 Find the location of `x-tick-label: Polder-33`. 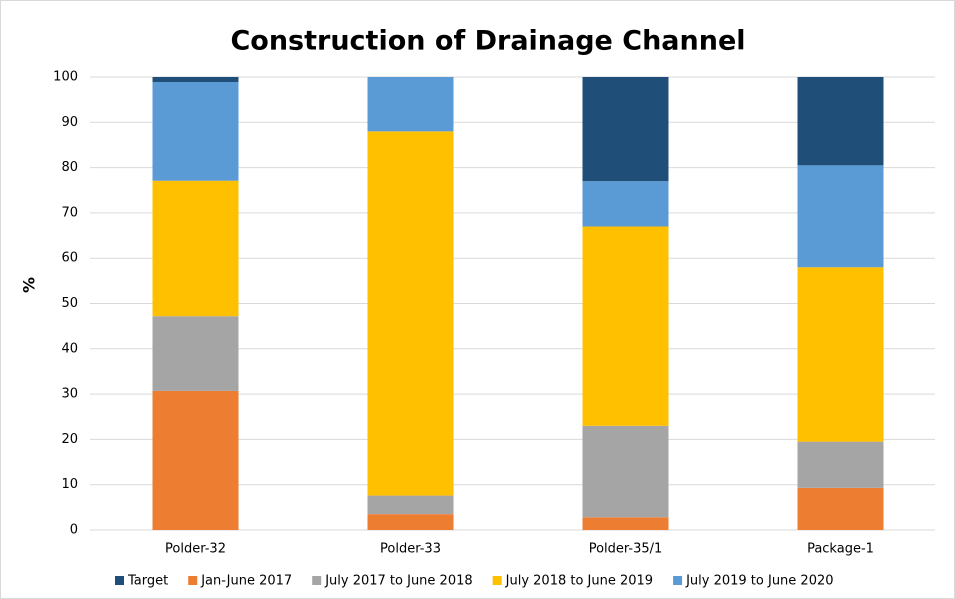

x-tick-label: Polder-33 is located at coordinates (410, 549).